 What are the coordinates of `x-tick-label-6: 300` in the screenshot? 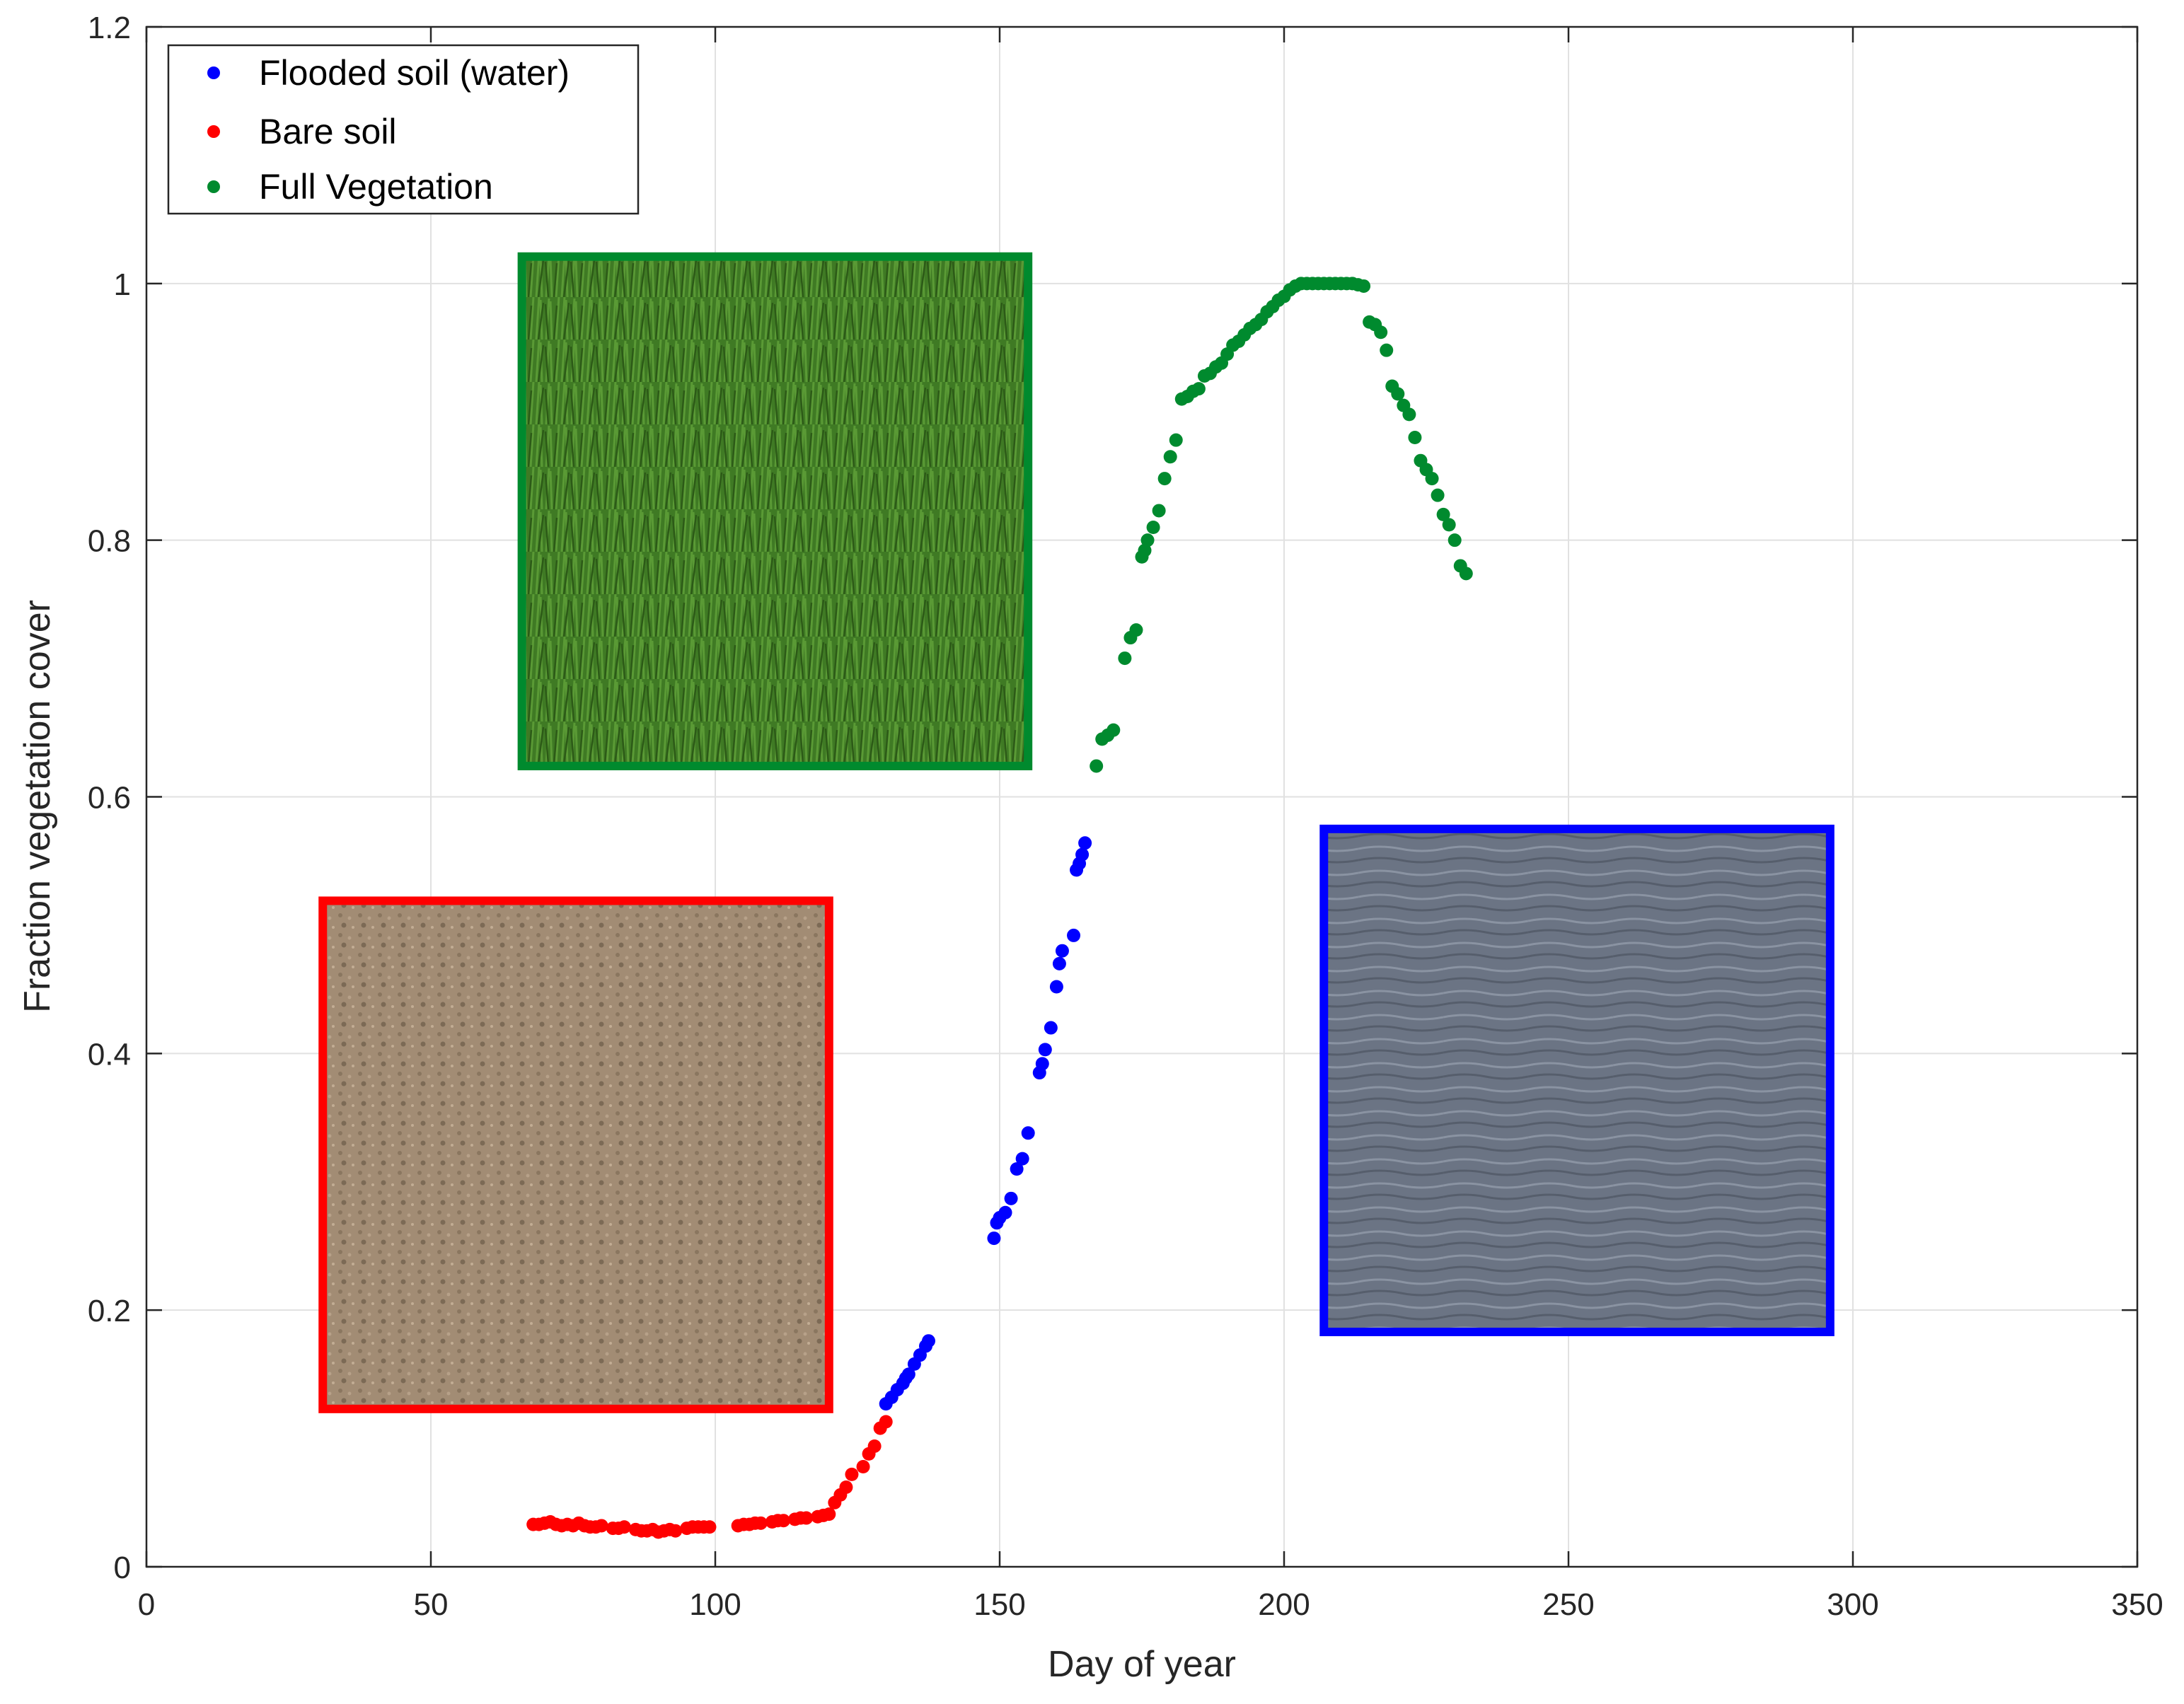 It's located at (1852, 1605).